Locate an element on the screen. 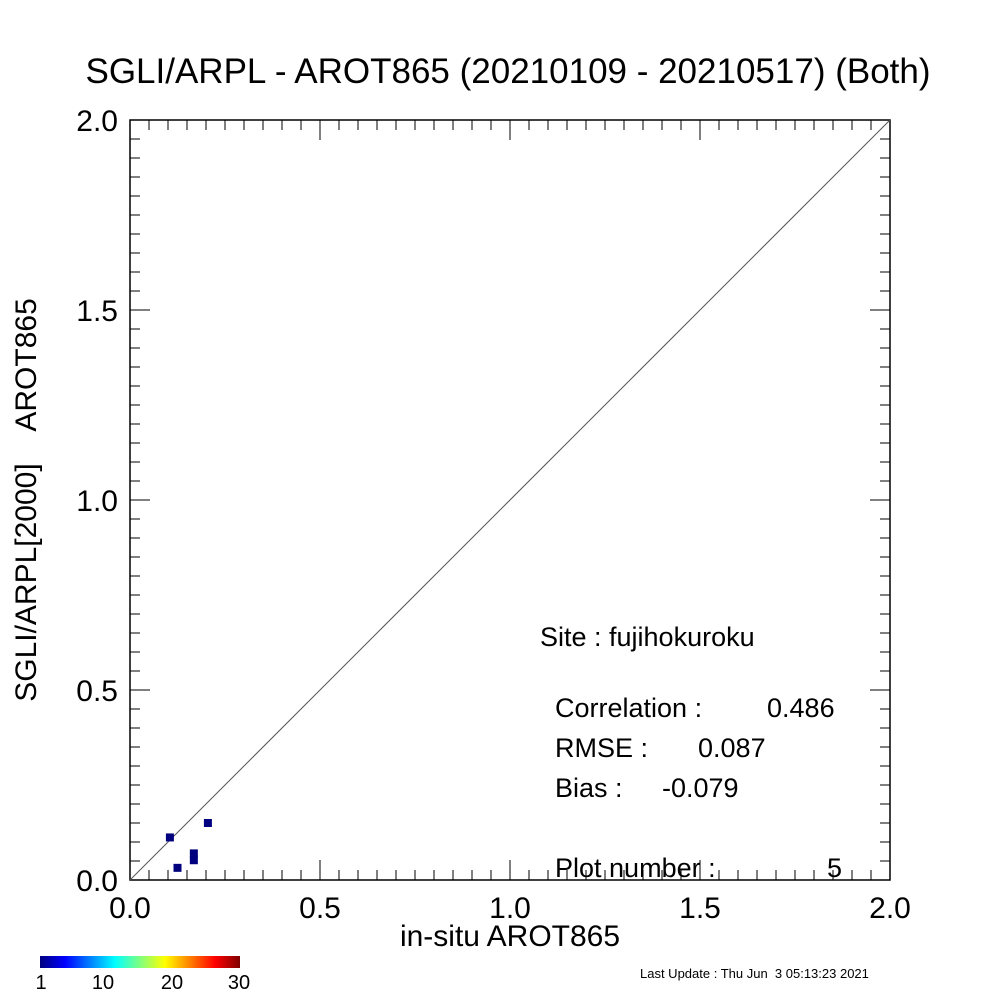  stat-plot-number-label: Plot number : is located at coordinates (635, 868).